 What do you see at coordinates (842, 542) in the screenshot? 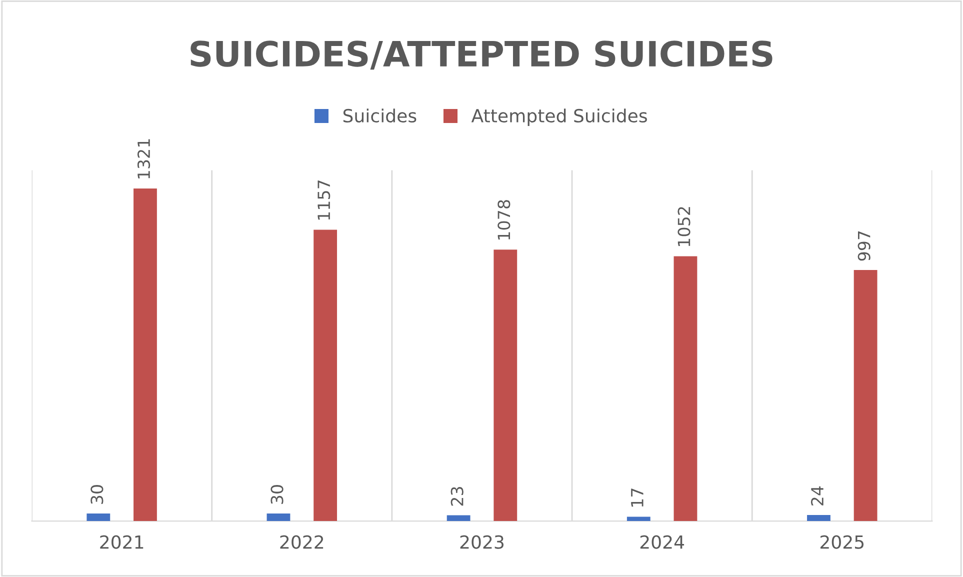
I see `x-tick-label: 2025` at bounding box center [842, 542].